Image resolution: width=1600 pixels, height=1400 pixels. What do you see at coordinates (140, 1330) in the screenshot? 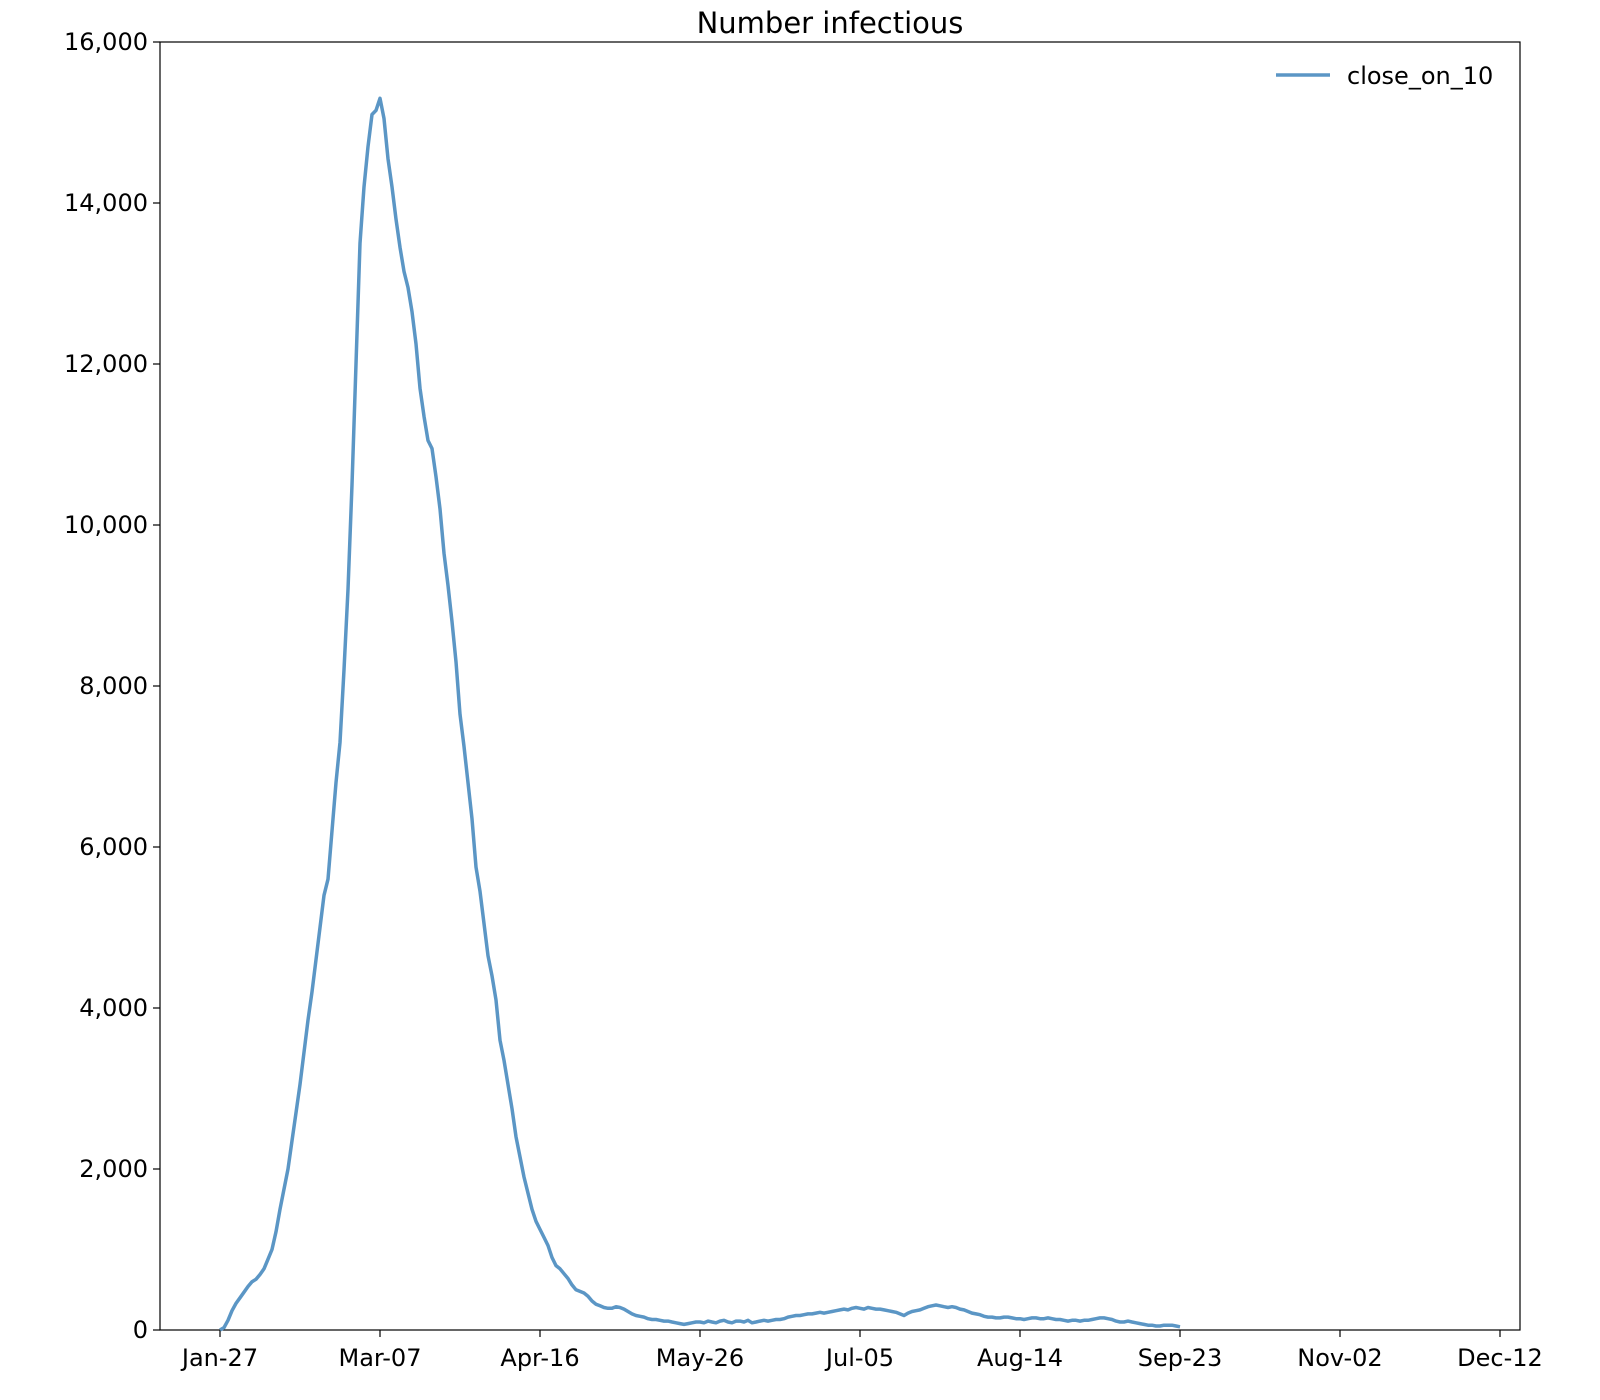
I see `y-tick-label: 0` at bounding box center [140, 1330].